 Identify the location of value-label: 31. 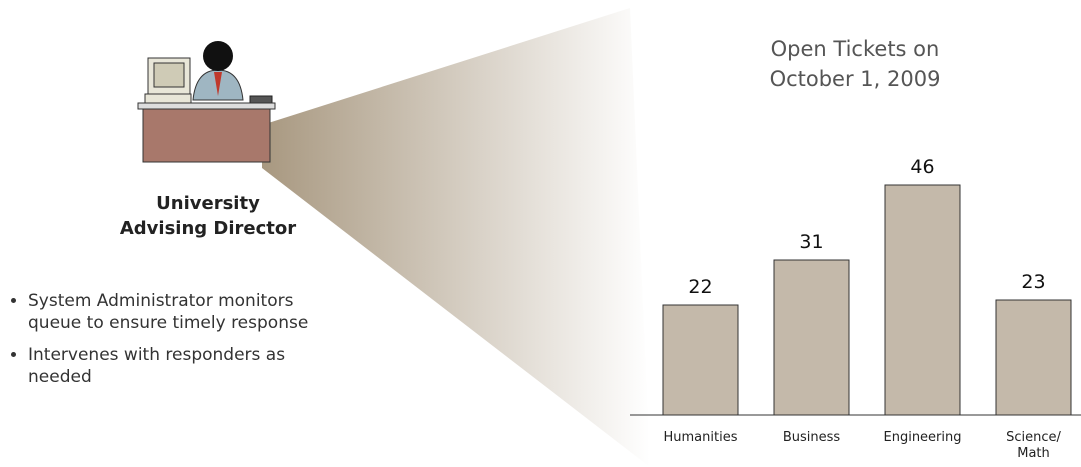
(811, 242).